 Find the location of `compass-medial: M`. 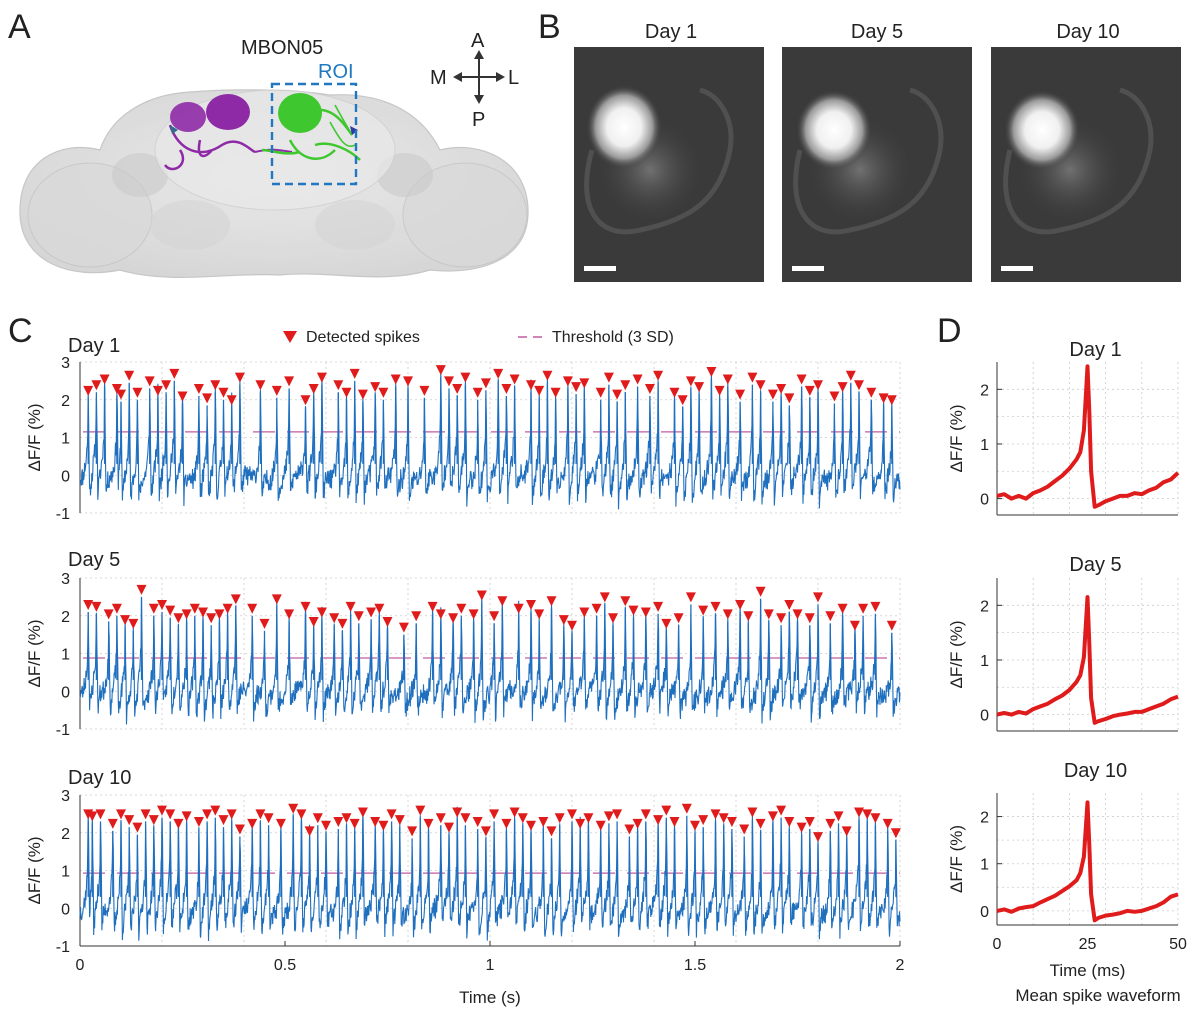

compass-medial: M is located at coordinates (438, 78).